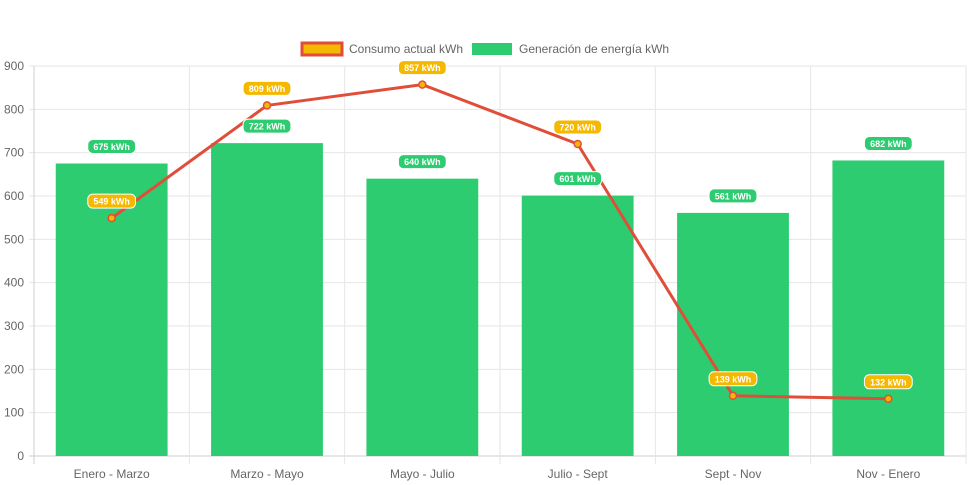 This screenshot has height=485, width=971. I want to click on data-label: 682 kWh, so click(888, 144).